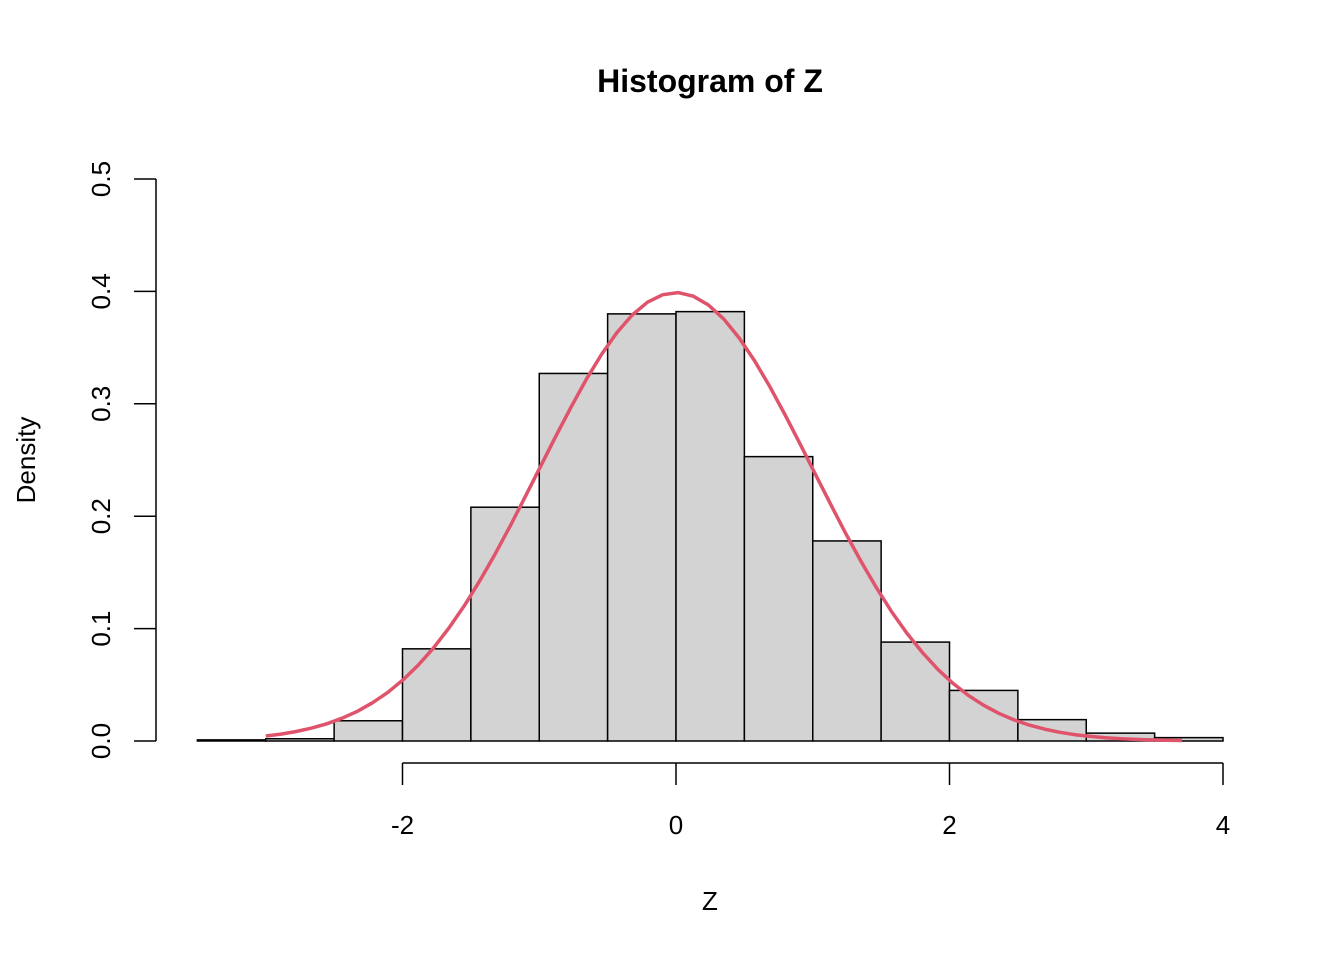  What do you see at coordinates (101, 179) in the screenshot?
I see `y-tick-label: 0.5` at bounding box center [101, 179].